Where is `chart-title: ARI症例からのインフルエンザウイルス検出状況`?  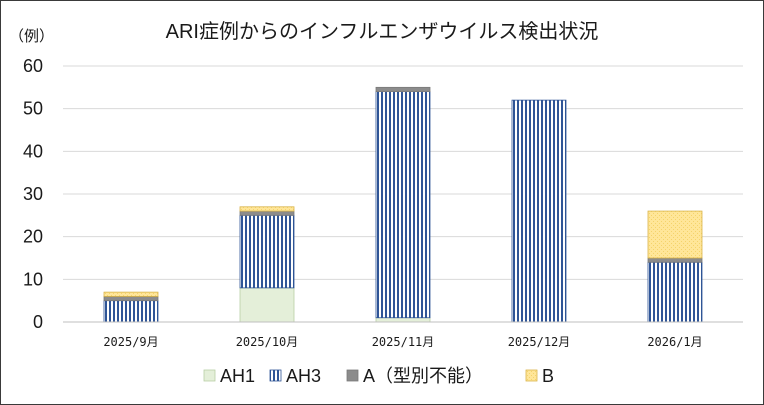 chart-title: ARI症例からのインフルエンザウイルス検出状況 is located at coordinates (382, 31).